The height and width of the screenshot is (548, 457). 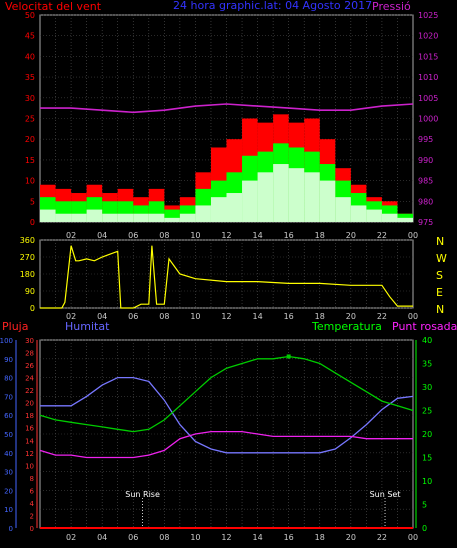 I want to click on x-tick-direction: 10, so click(x=195, y=316).